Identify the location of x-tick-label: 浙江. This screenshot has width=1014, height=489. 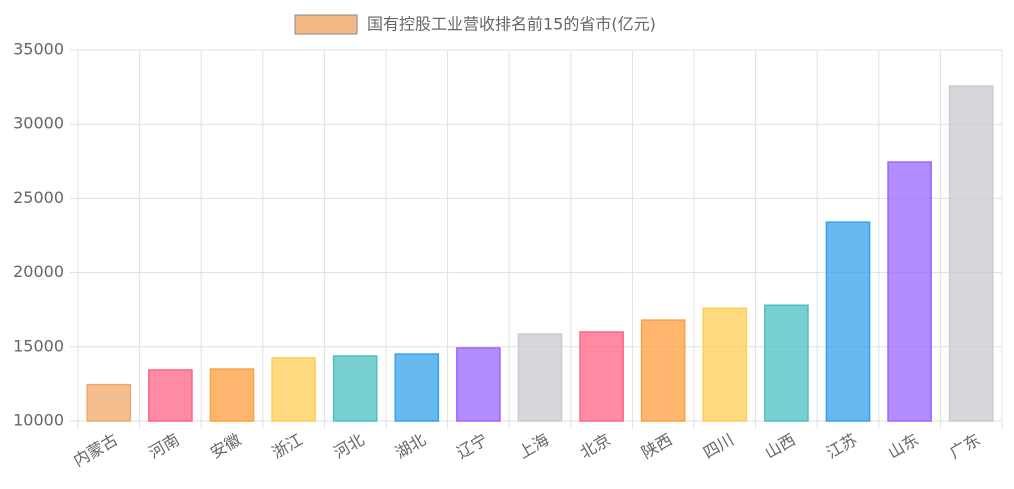
(287, 446).